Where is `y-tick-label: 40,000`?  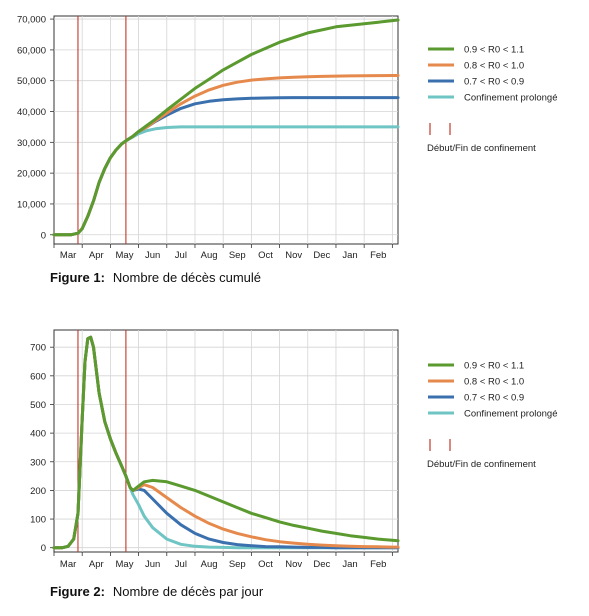
y-tick-label: 40,000 is located at coordinates (31, 112).